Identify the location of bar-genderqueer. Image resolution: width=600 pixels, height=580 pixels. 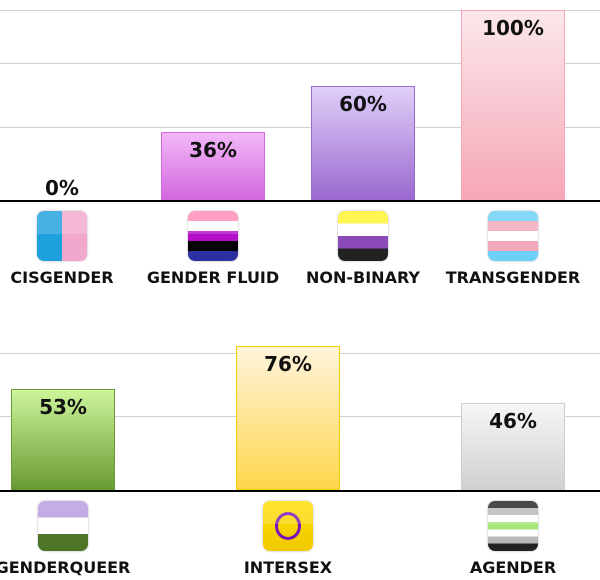
(63, 439).